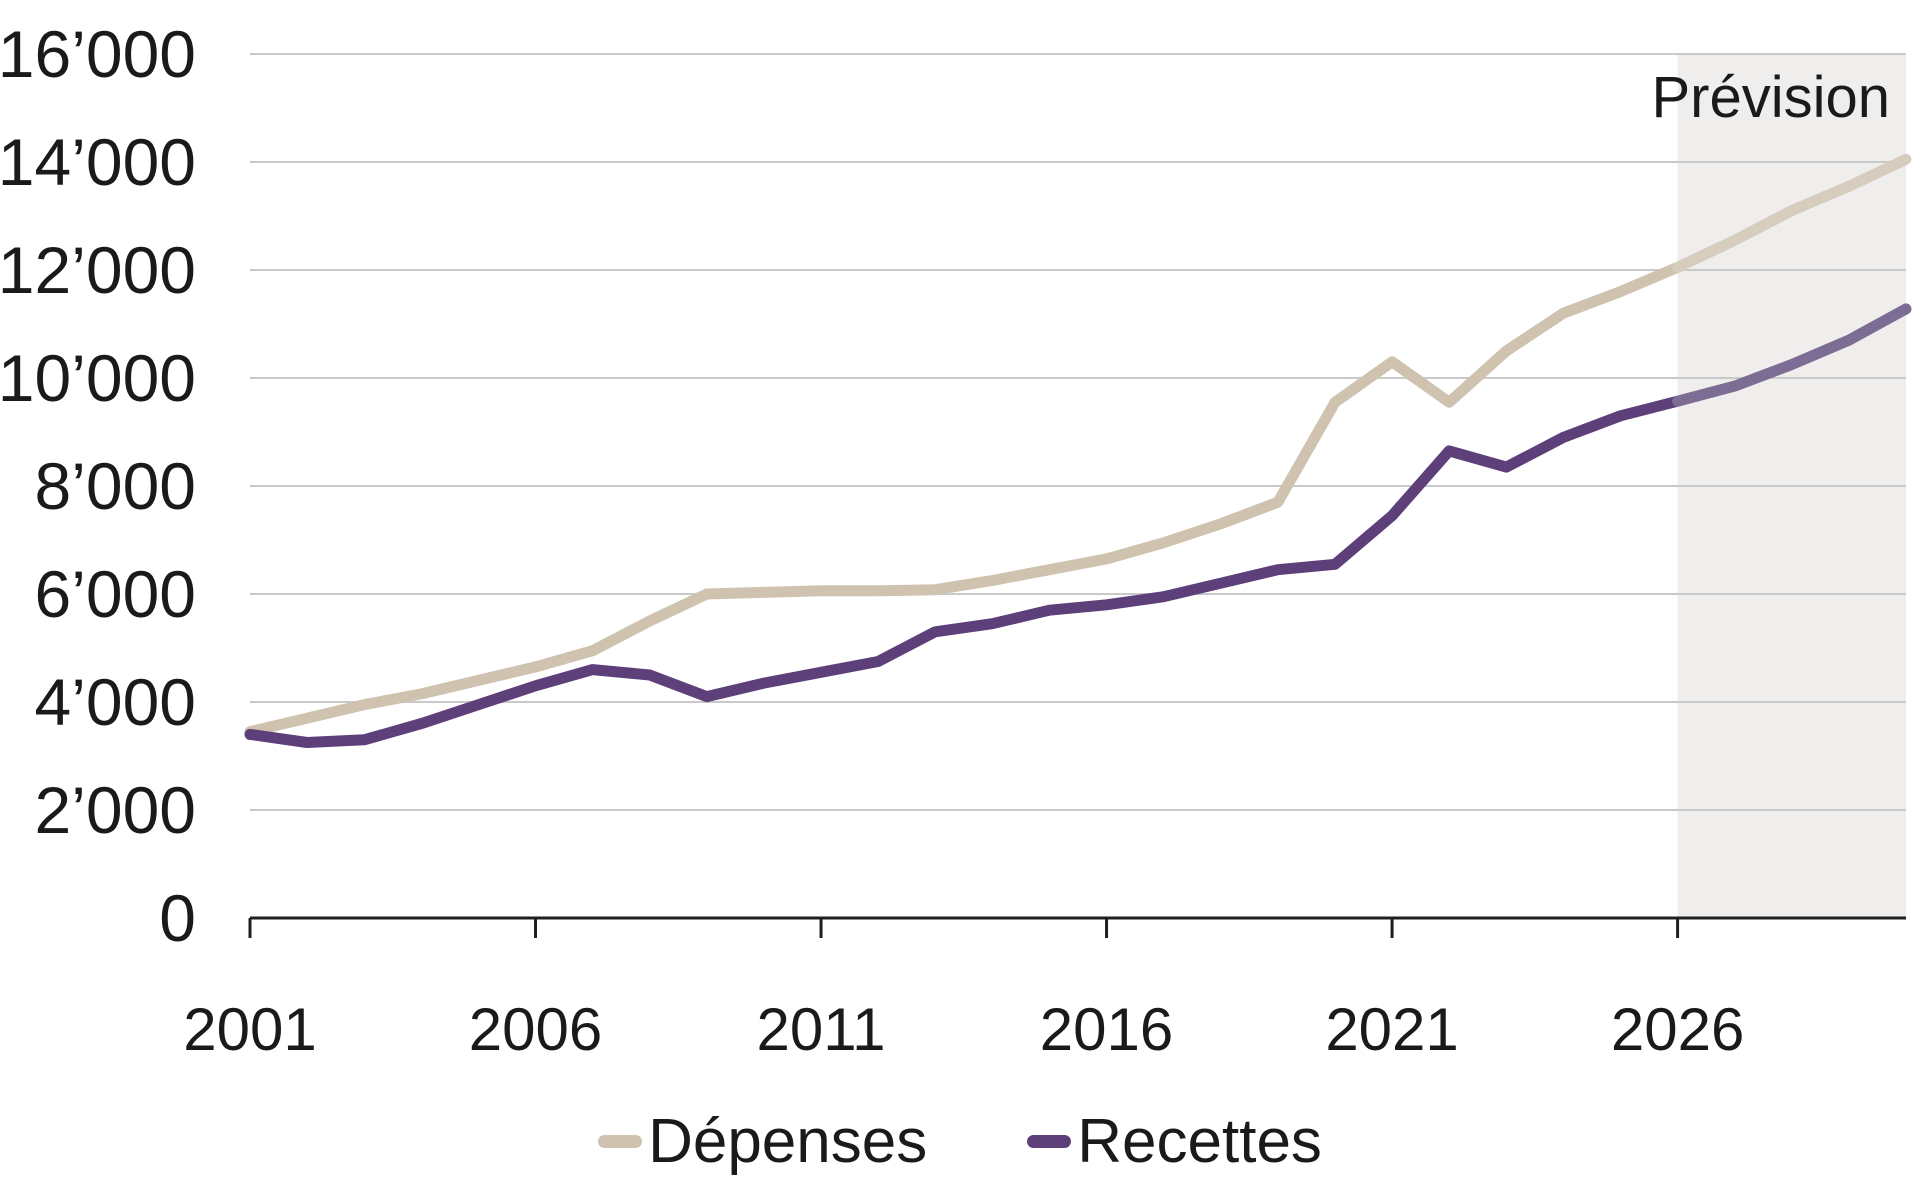  I want to click on x-axis-label: 2001, so click(249, 1029).